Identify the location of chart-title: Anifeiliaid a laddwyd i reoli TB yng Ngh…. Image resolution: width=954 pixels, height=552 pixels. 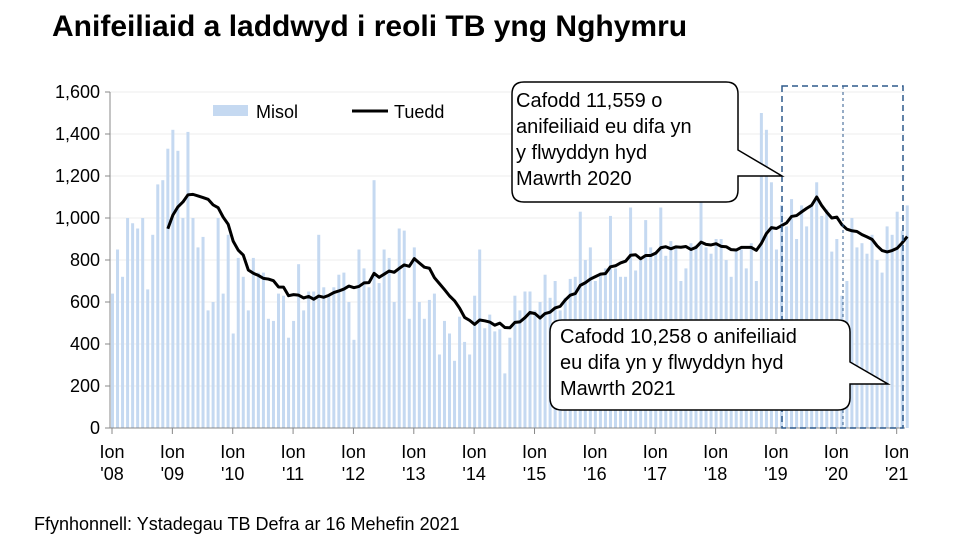
(370, 26).